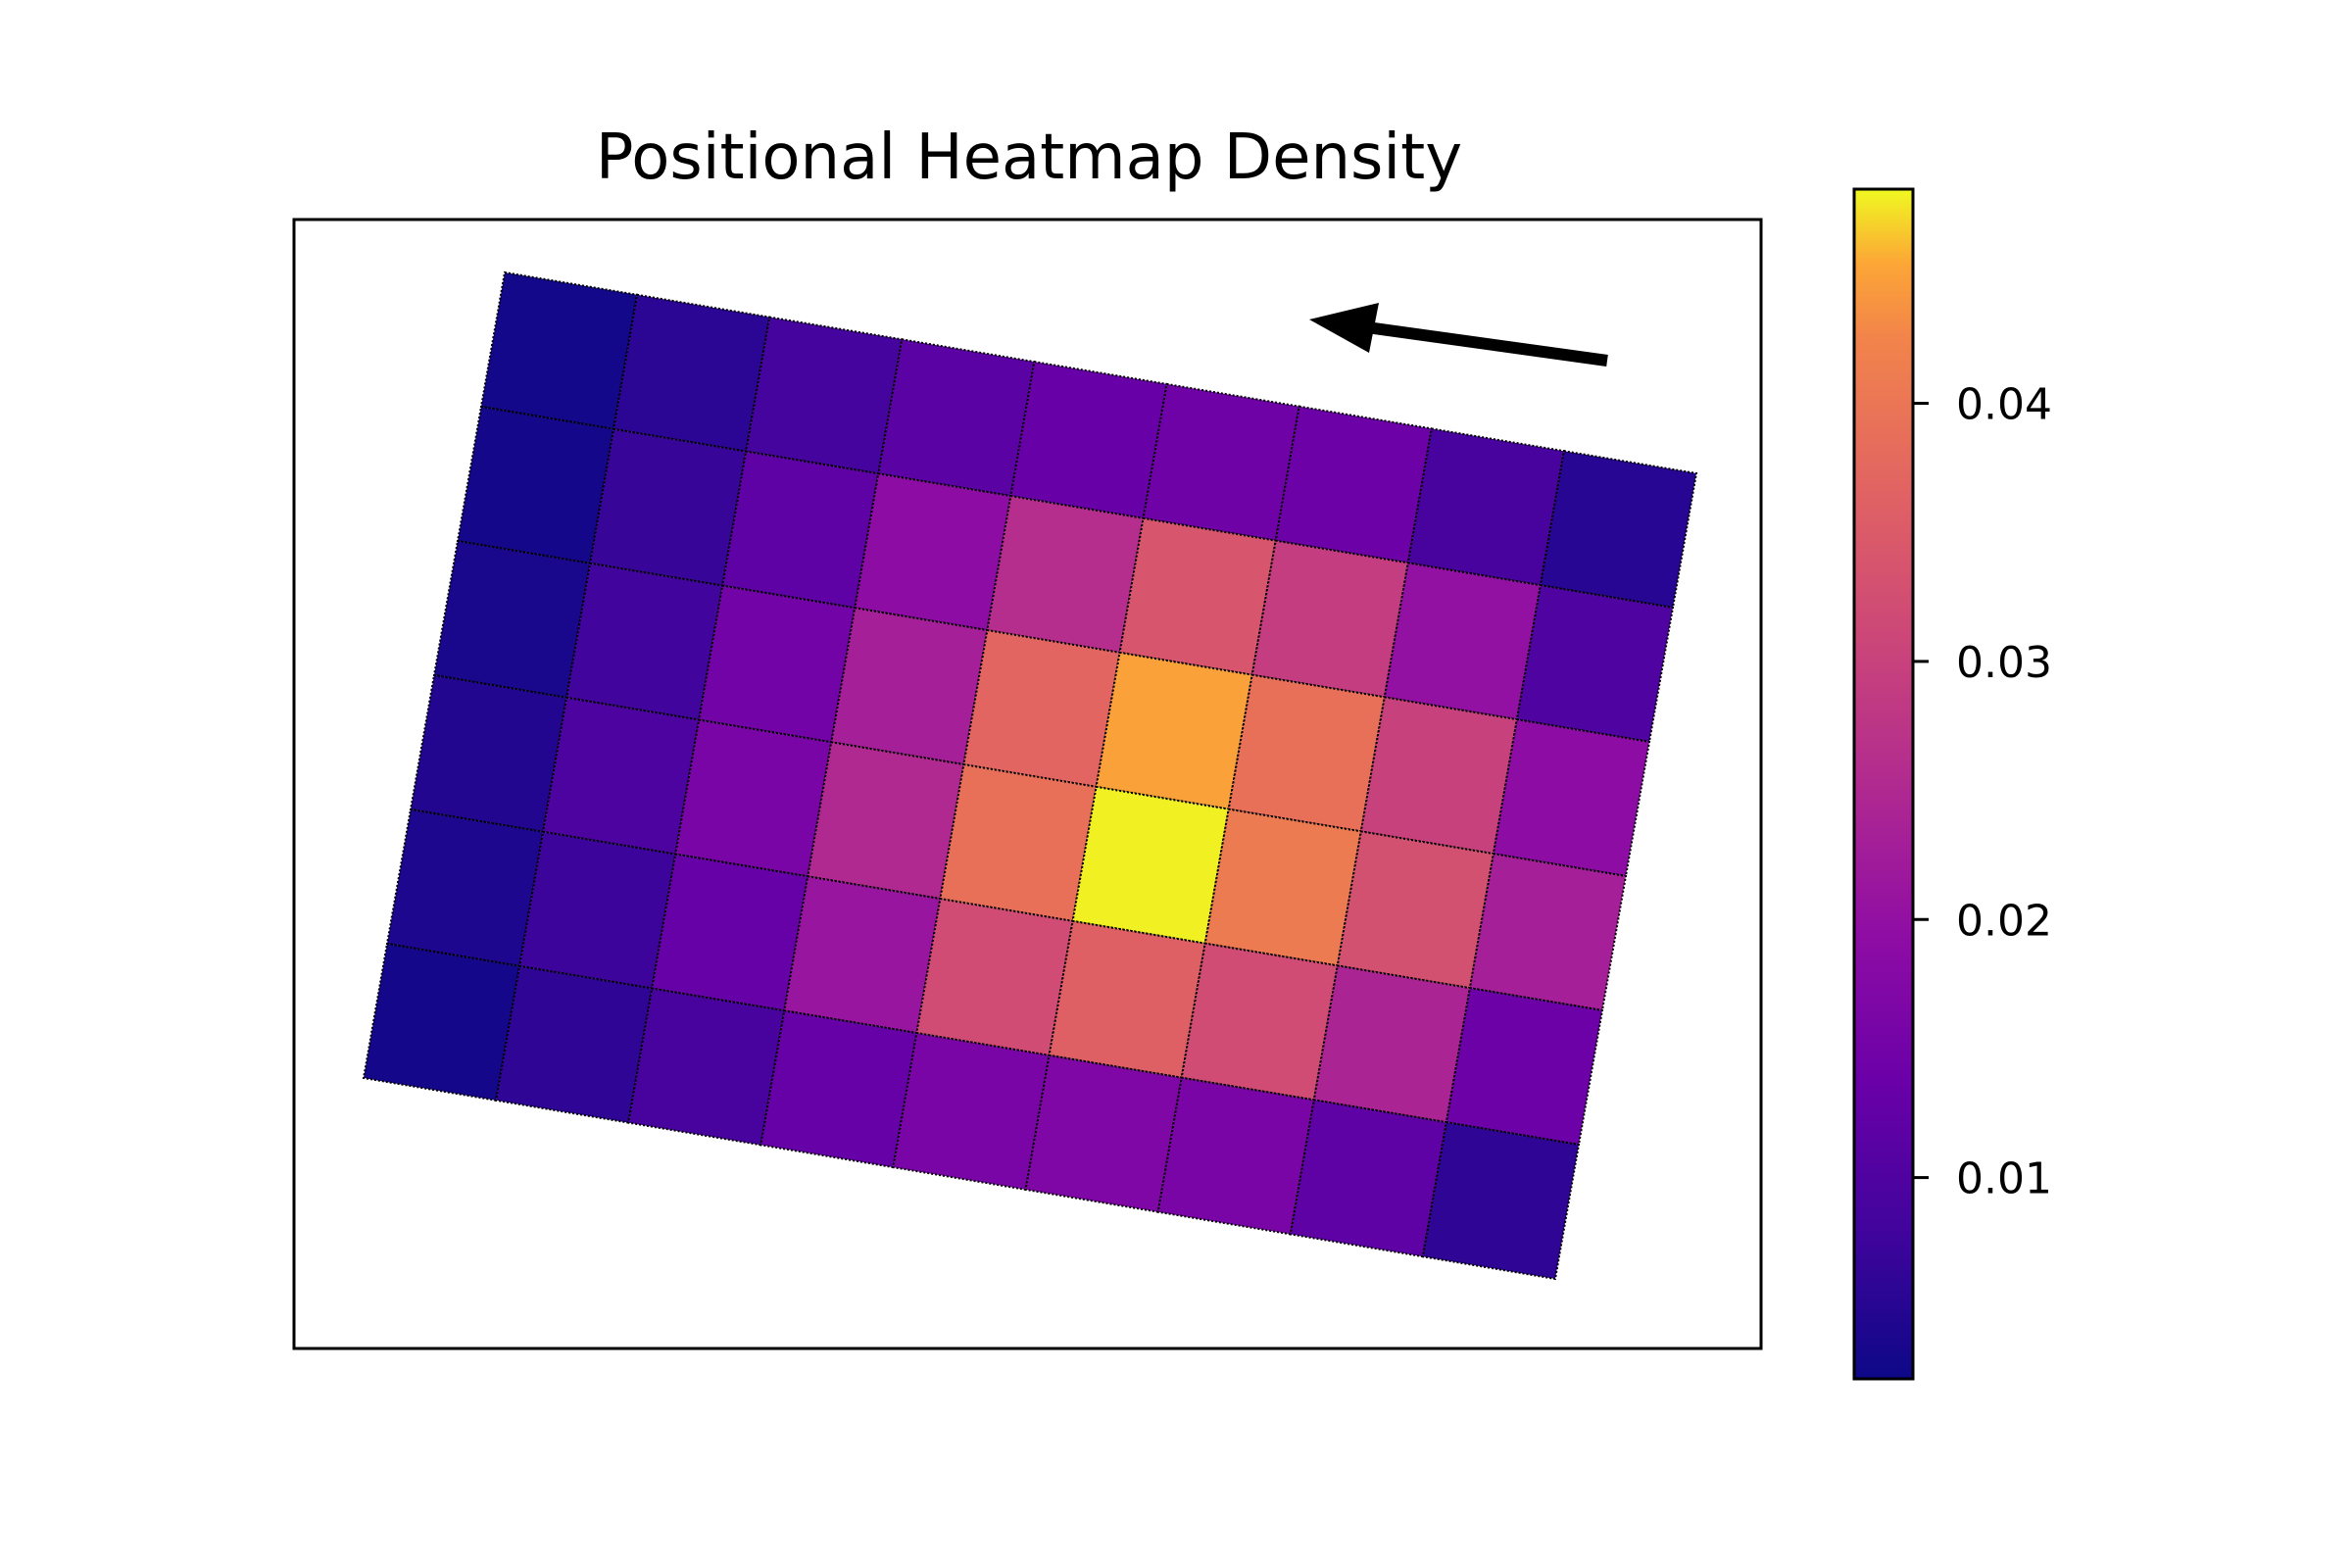  I want to click on heatmap-cell-r4-c5, so click(1127, 999).